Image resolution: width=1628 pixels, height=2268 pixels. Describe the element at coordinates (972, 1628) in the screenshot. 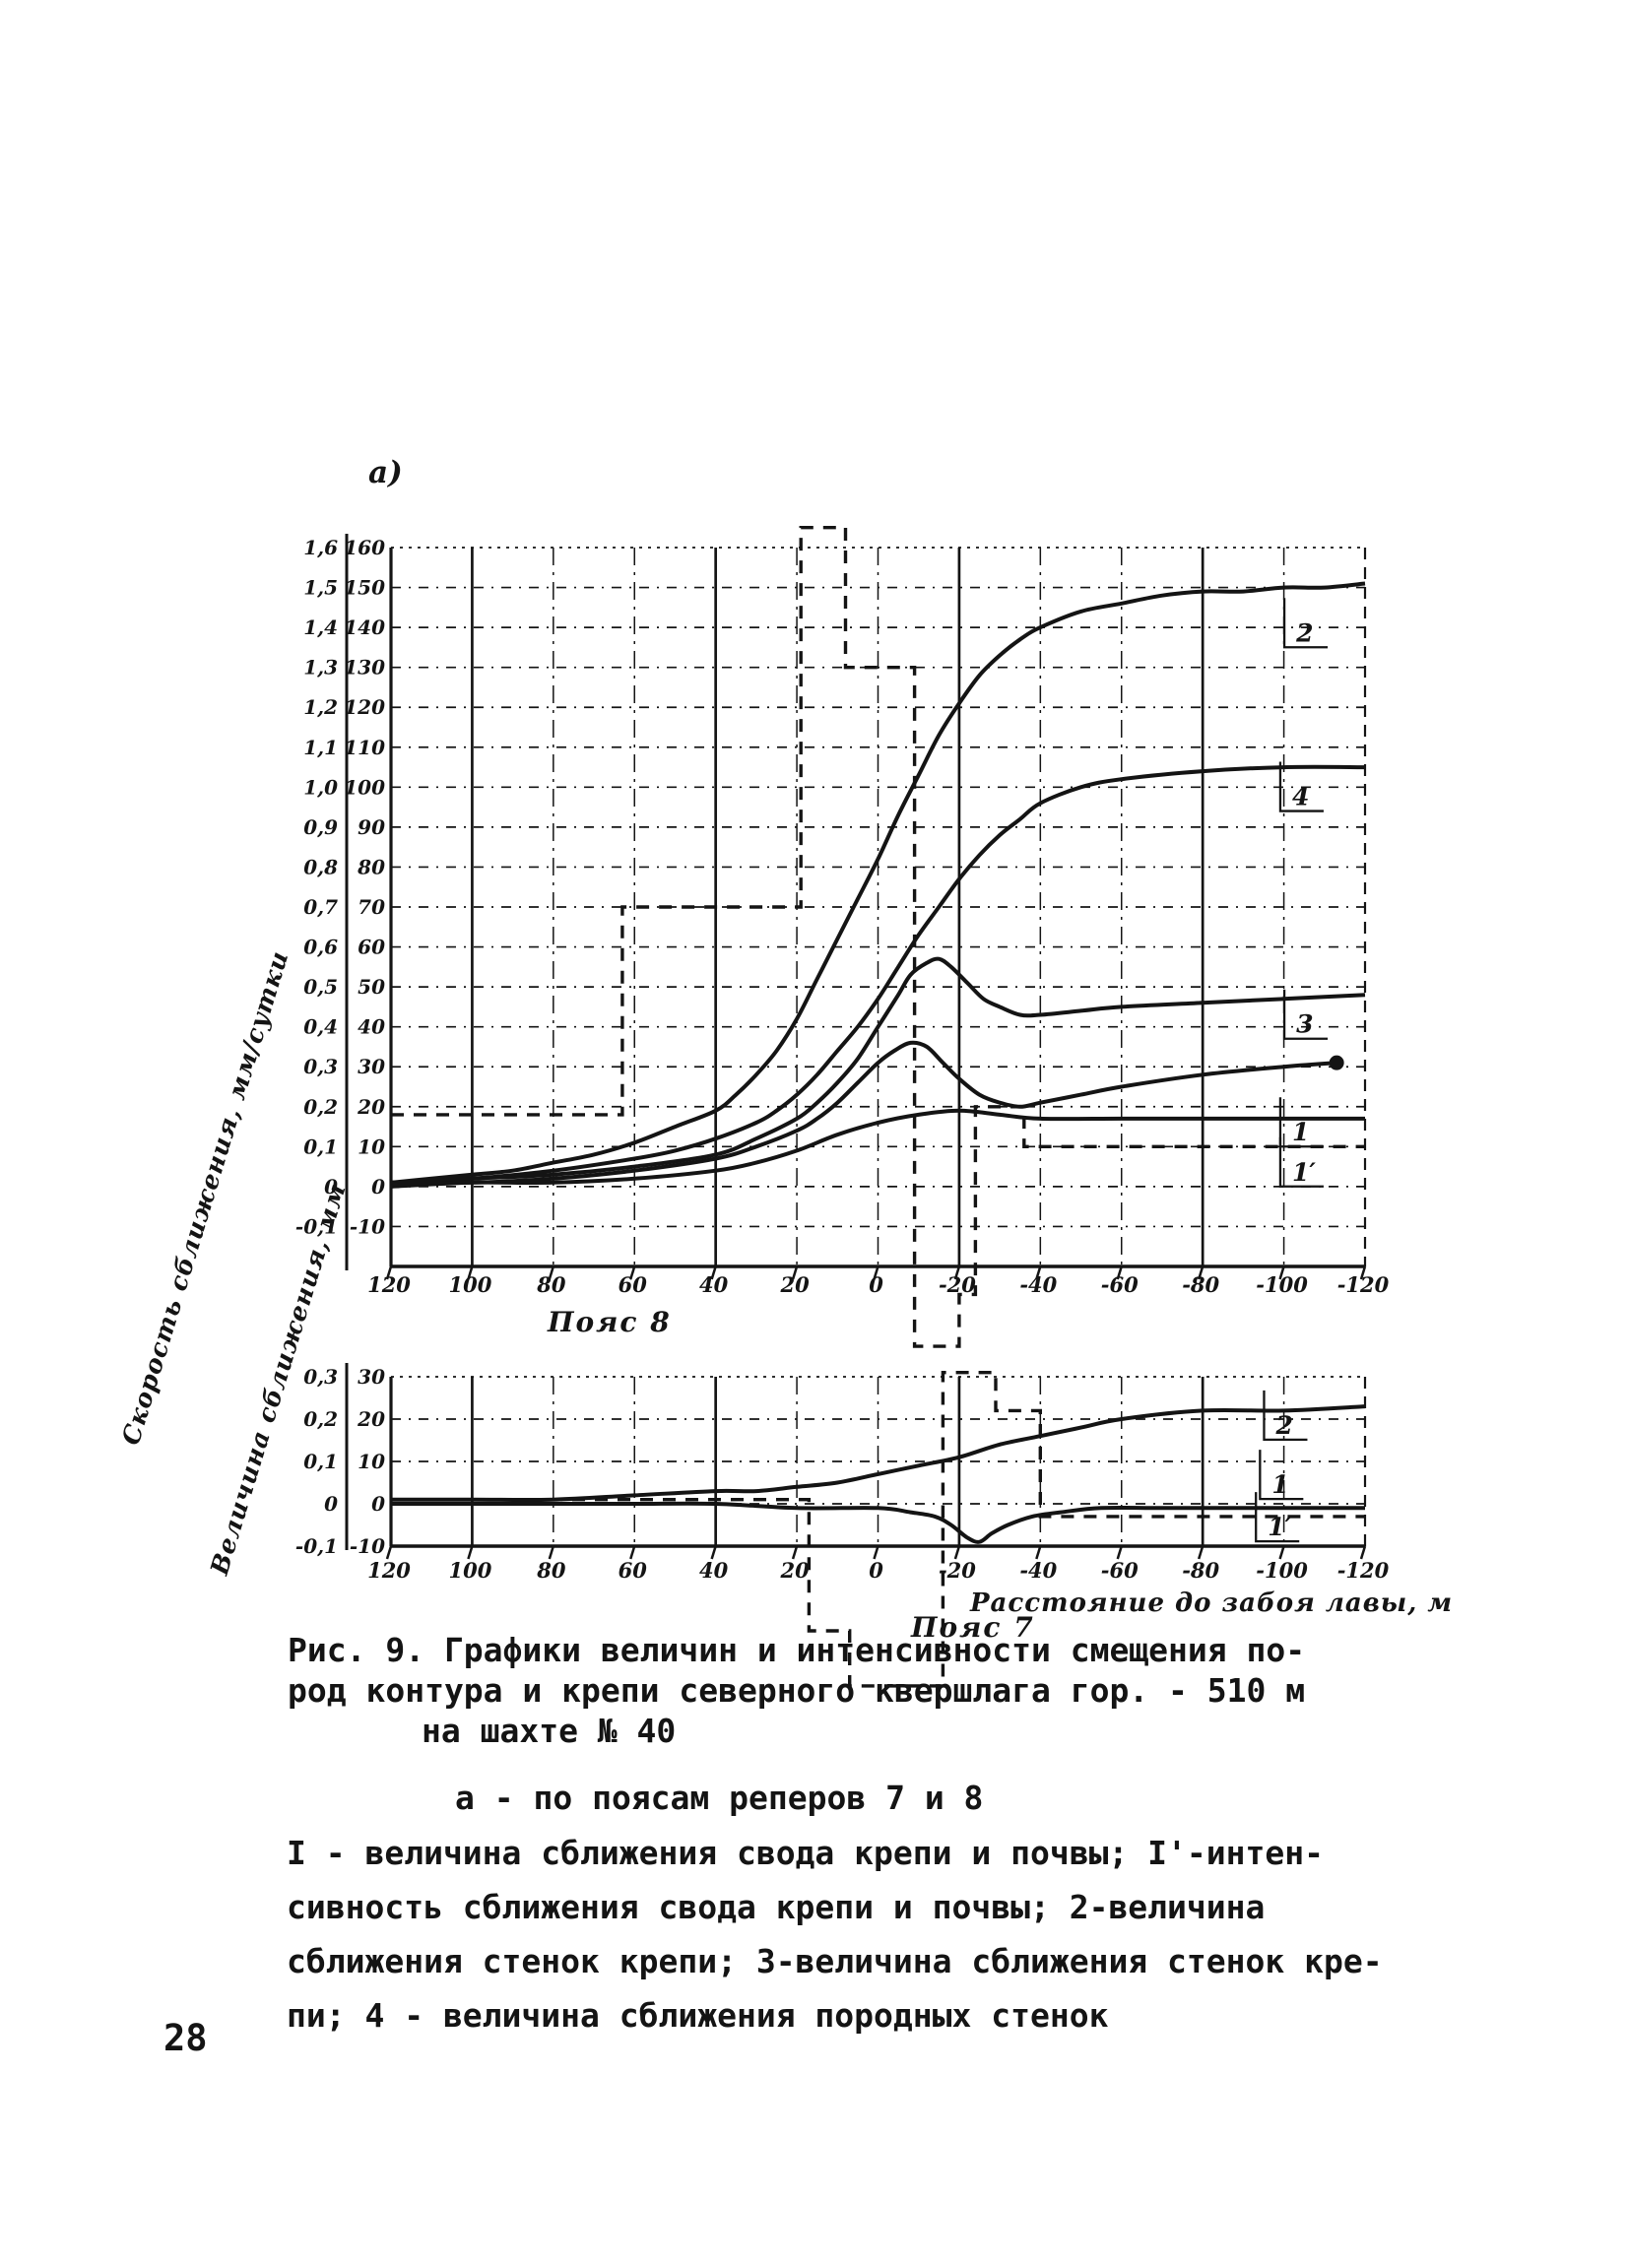

I see `chart-footer-belt7: Пояс 7` at that location.